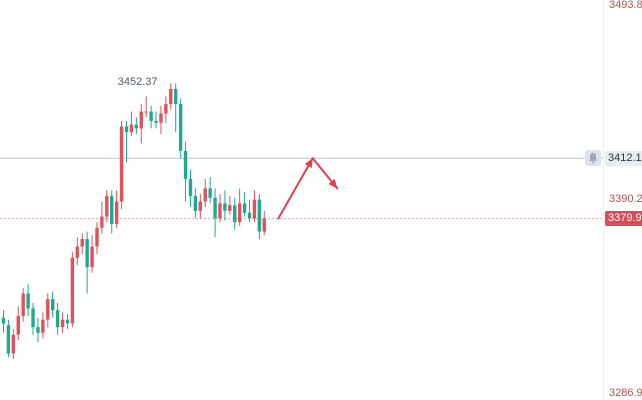 This screenshot has width=642, height=400. Describe the element at coordinates (308, 163) in the screenshot. I see `arrow-head-up` at that location.